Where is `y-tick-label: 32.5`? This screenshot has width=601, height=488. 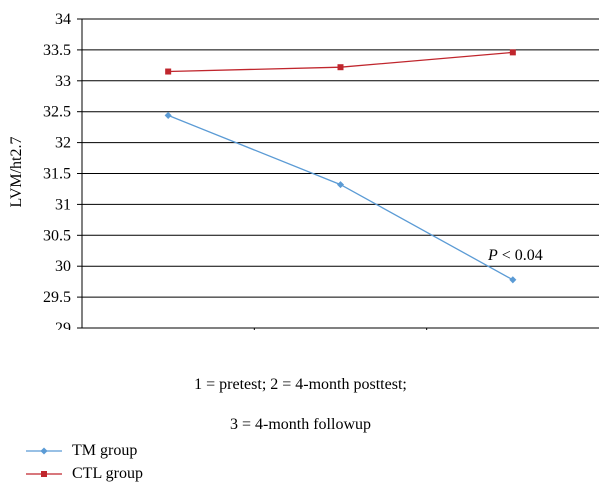 y-tick-label: 32.5 is located at coordinates (57, 112).